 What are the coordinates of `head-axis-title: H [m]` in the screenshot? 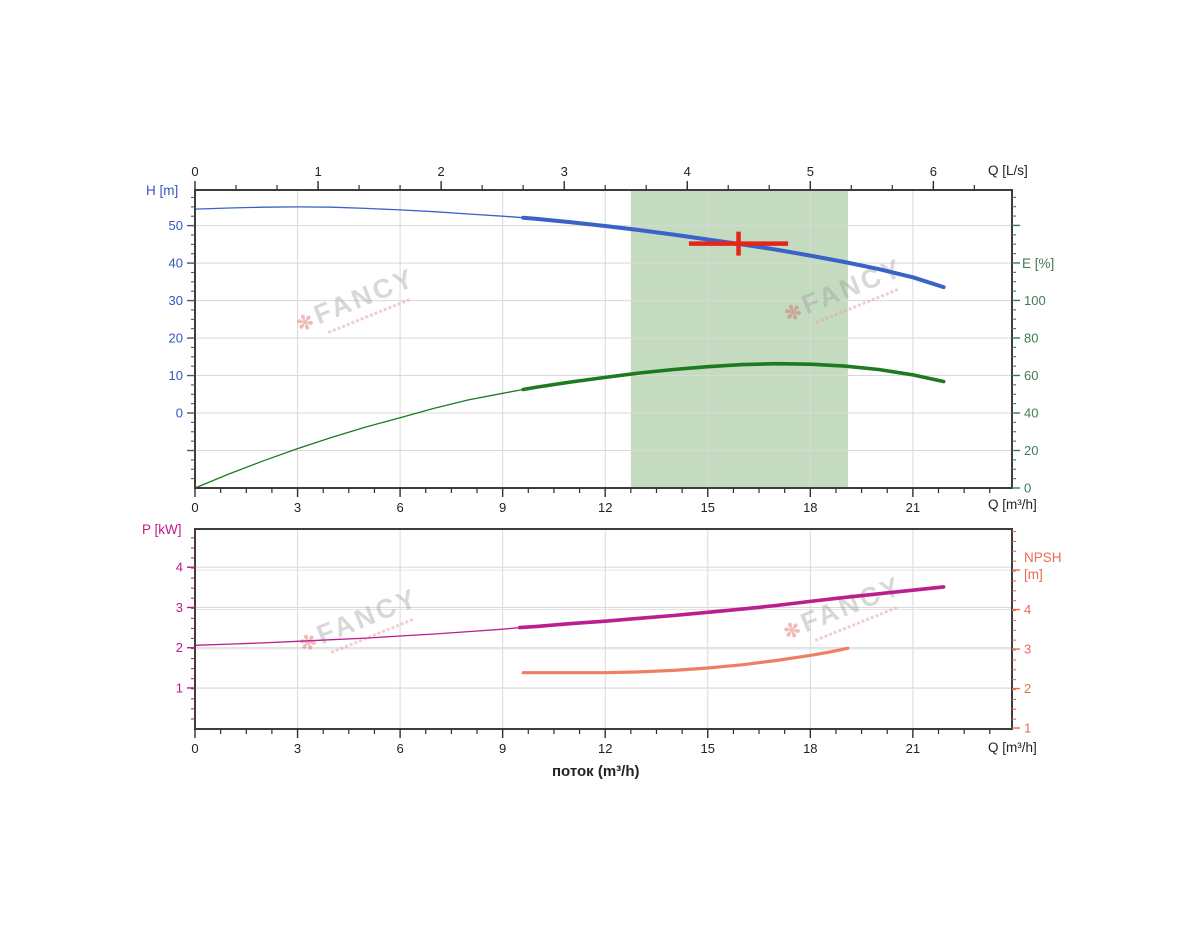 It's located at (162, 190).